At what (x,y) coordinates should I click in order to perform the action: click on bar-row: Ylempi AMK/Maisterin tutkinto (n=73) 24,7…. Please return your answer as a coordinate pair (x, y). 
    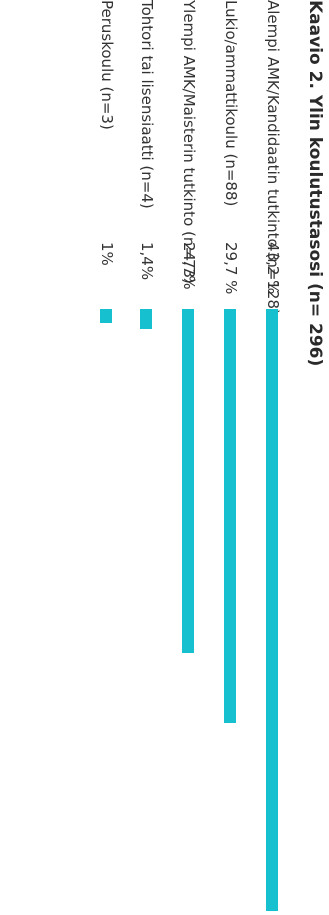
    Looking at the image, I should click on (188, 457).